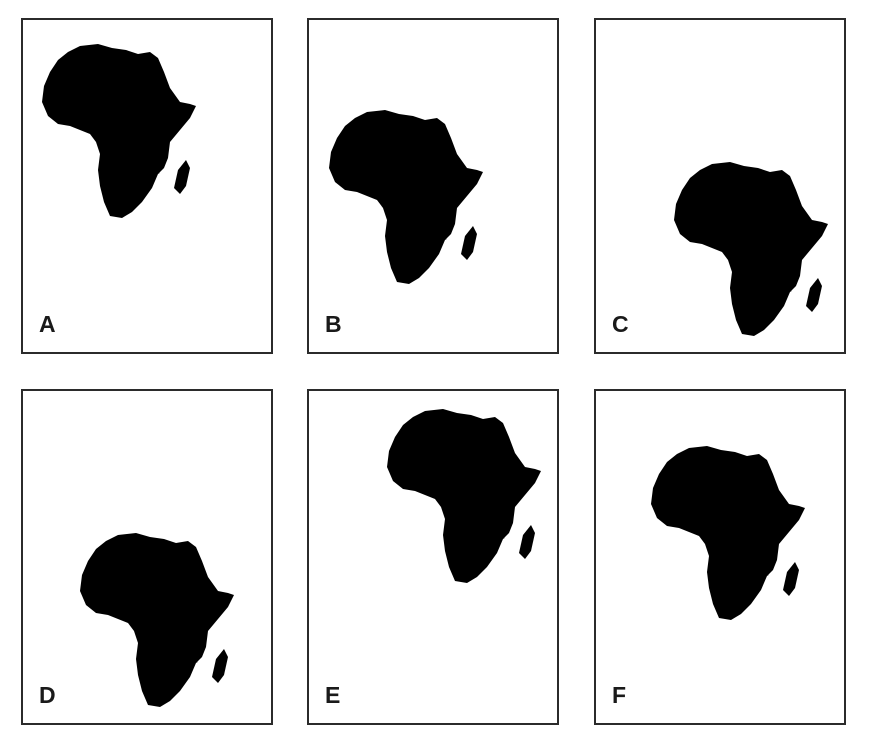 Image resolution: width=871 pixels, height=753 pixels. What do you see at coordinates (47, 695) in the screenshot?
I see `panel-label-d: D` at bounding box center [47, 695].